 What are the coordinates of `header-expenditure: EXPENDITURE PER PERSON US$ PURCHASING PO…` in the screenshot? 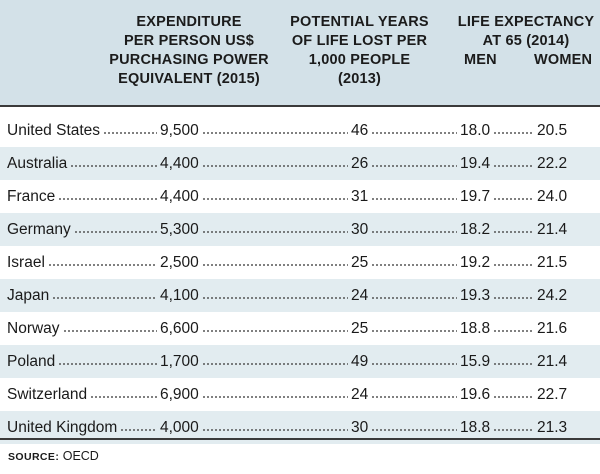 It's located at (189, 51).